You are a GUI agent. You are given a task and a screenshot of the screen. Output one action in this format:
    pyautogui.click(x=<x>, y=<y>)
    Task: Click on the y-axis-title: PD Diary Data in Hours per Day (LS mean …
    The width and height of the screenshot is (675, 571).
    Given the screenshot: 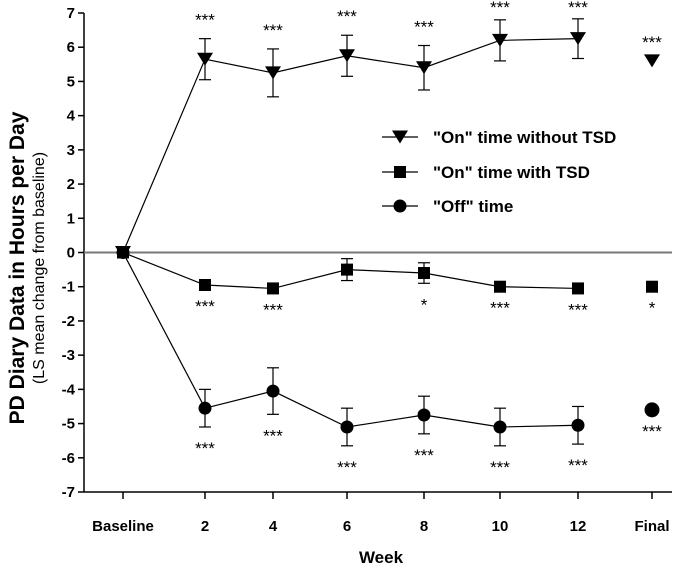 What is the action you would take?
    pyautogui.click(x=27, y=267)
    